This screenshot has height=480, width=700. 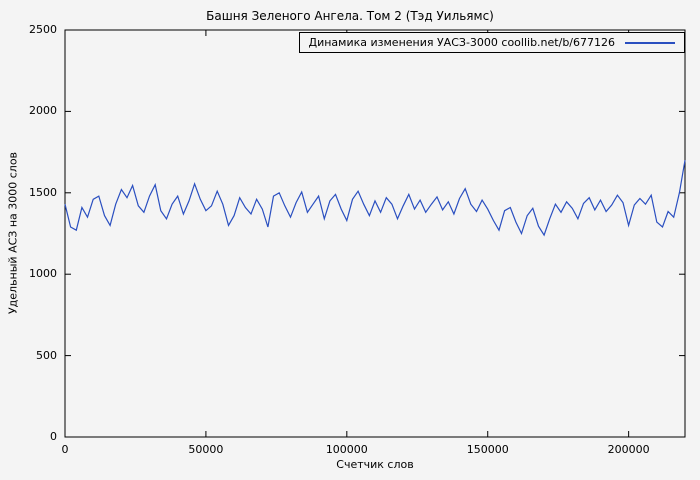 I want to click on y-tick-label: 1000, so click(x=43, y=274).